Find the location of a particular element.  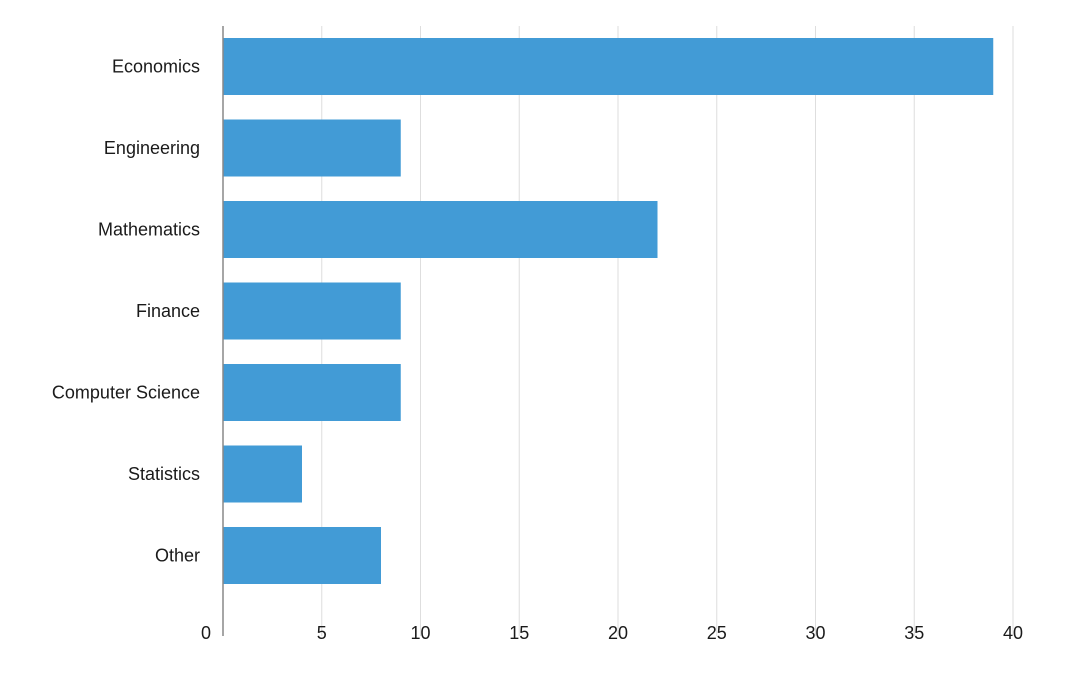

x-tick-label-35: 35 is located at coordinates (914, 633).